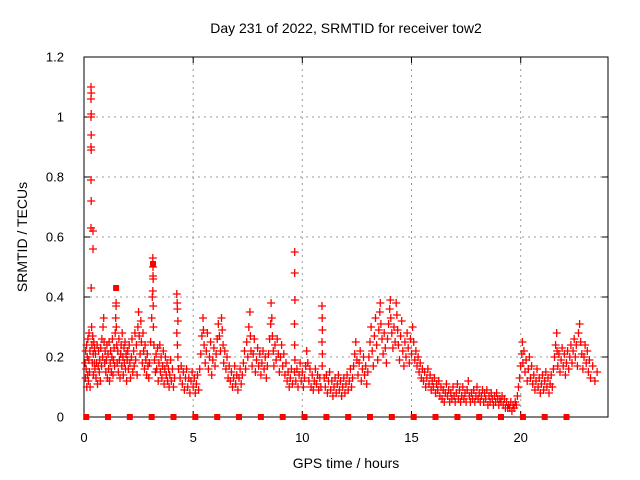 Image resolution: width=640 pixels, height=480 pixels. I want to click on x-tick-label: 20, so click(520, 437).